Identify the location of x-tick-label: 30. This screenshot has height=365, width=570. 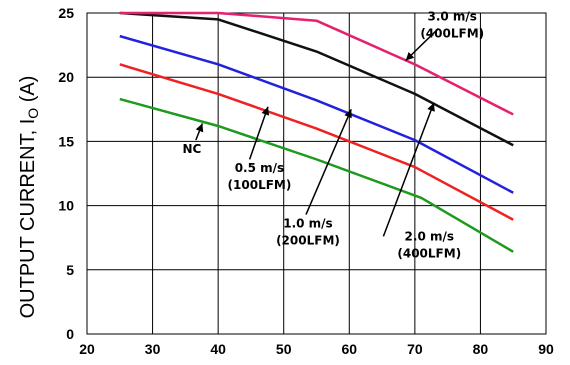
(153, 349).